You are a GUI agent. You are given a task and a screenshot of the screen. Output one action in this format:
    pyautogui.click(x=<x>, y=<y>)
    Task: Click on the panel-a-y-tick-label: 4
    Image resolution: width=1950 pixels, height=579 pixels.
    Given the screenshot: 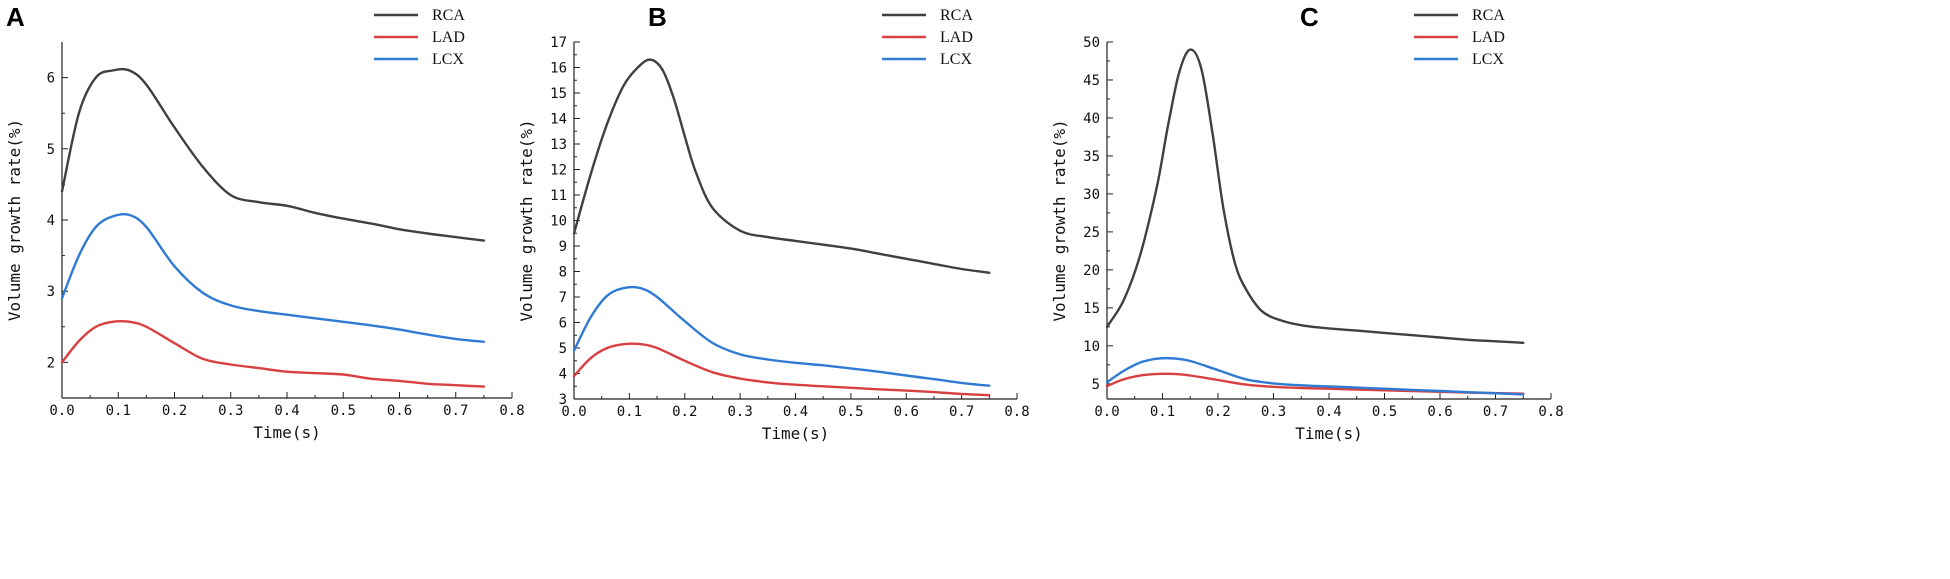 What is the action you would take?
    pyautogui.click(x=51, y=221)
    